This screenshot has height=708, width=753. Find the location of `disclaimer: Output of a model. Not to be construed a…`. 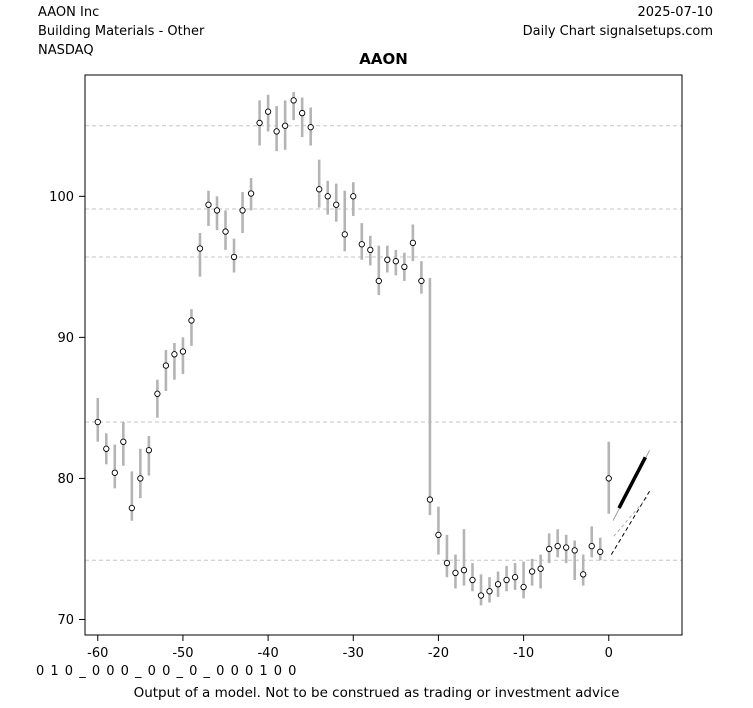

disclaimer: Output of a model. Not to be construed a… is located at coordinates (376, 693).